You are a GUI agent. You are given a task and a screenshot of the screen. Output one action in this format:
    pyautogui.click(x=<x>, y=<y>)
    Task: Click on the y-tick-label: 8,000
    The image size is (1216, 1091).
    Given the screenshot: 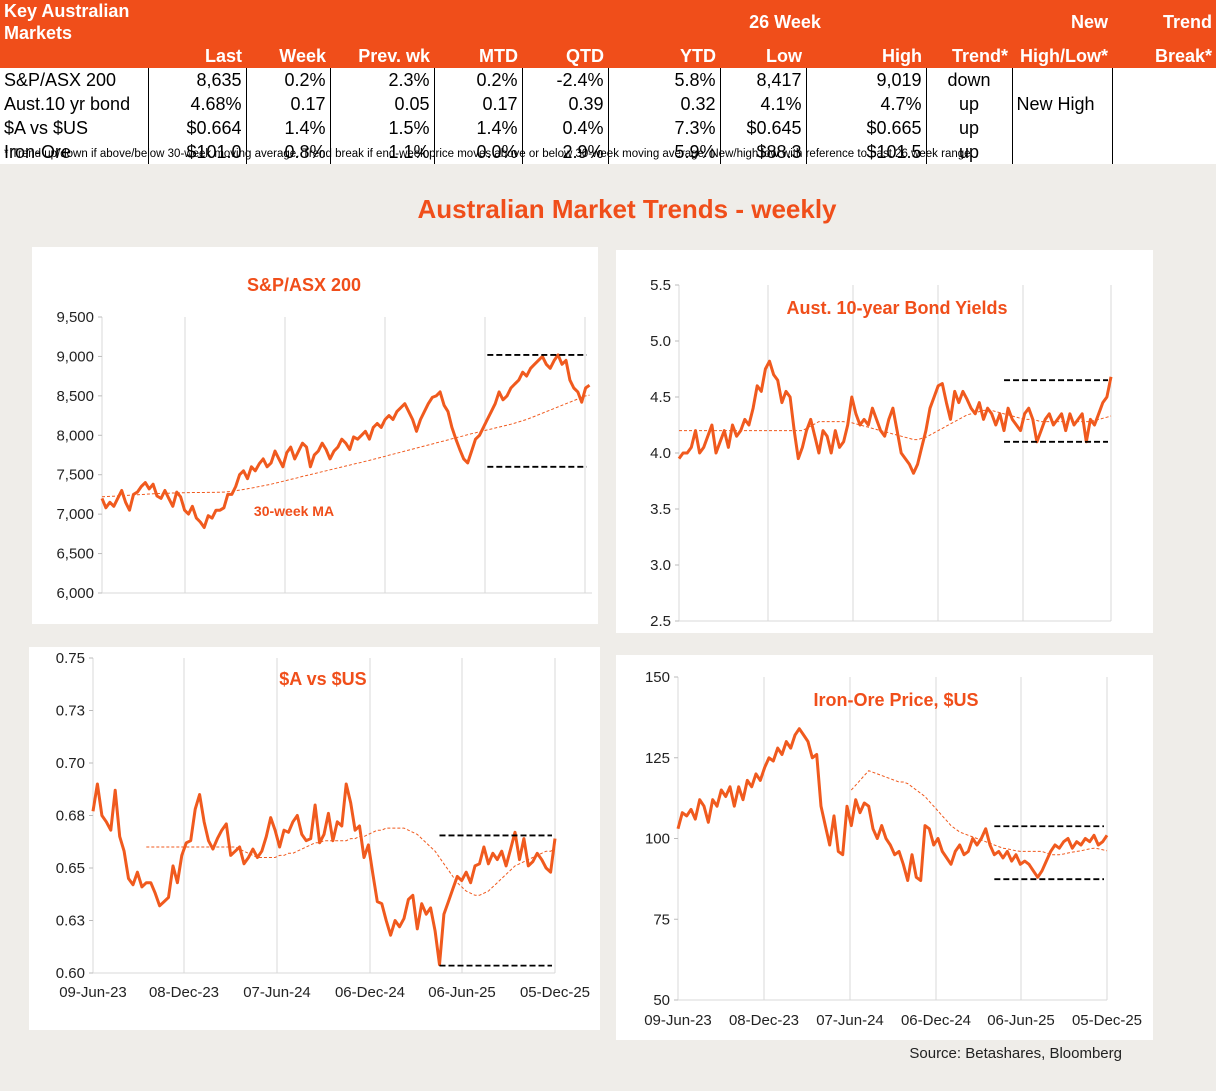 What is the action you would take?
    pyautogui.click(x=75, y=435)
    